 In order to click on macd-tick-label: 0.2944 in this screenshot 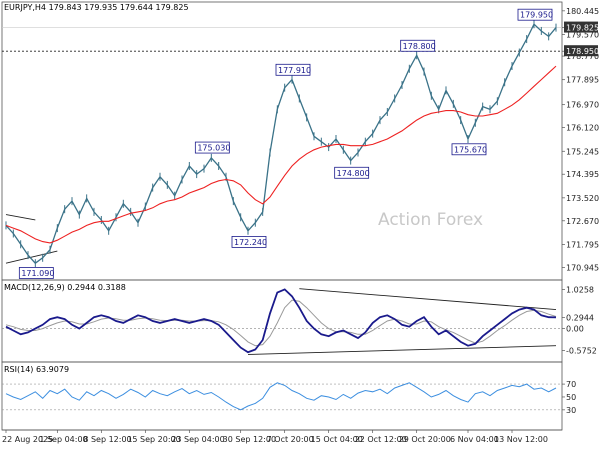, I will do `click(580, 317)`.